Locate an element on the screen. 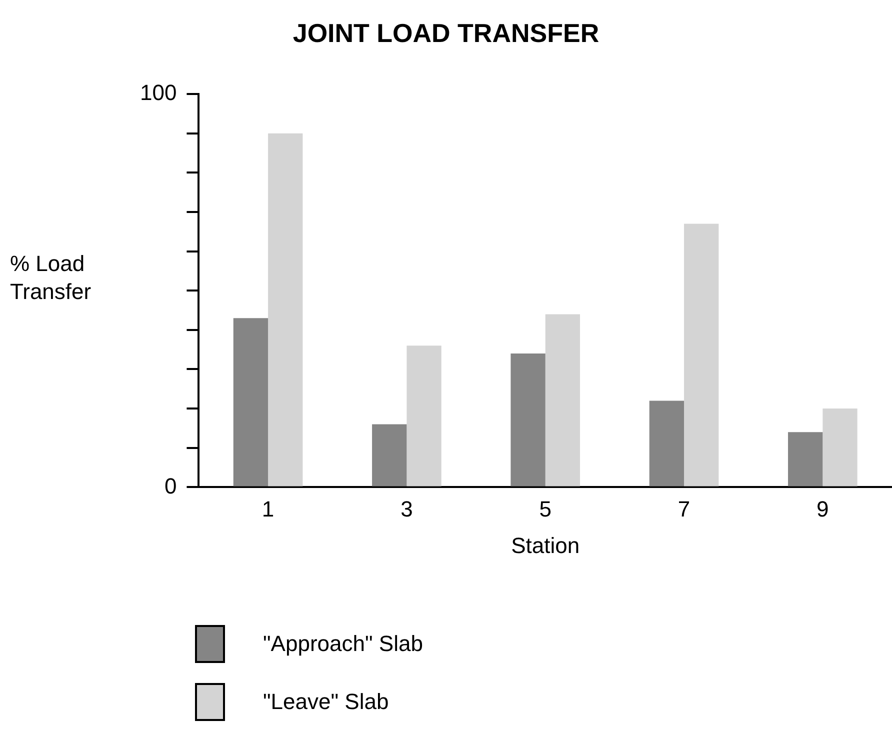 This screenshot has height=738, width=892. x-tick-label: 3 is located at coordinates (406, 509).